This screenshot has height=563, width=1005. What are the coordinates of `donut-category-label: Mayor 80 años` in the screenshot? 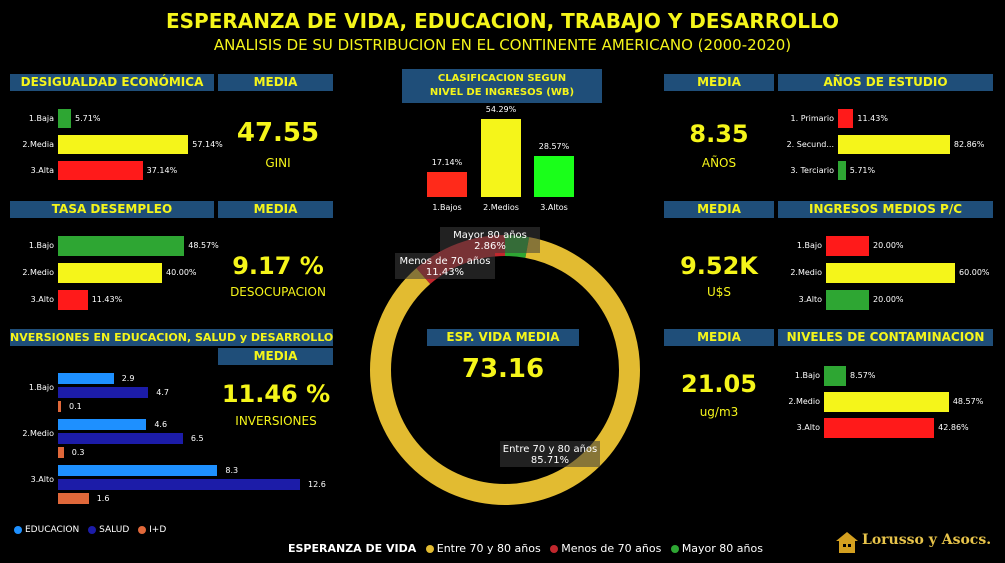 It's located at (490, 235).